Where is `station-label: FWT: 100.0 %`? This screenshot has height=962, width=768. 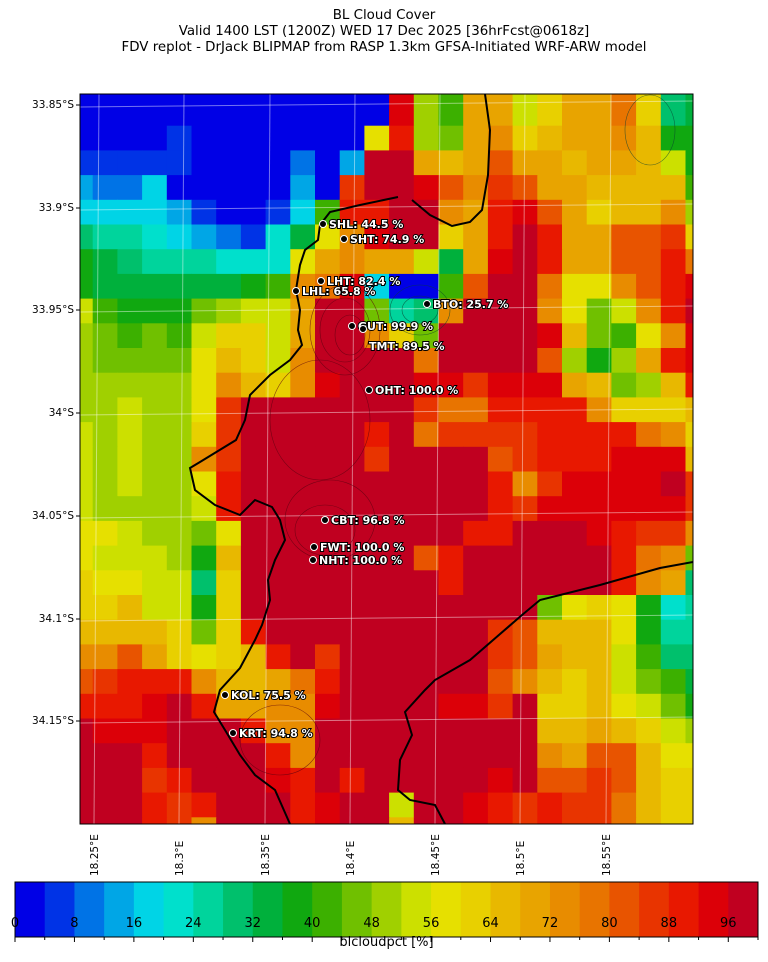
station-label: FWT: 100.0 % is located at coordinates (362, 547).